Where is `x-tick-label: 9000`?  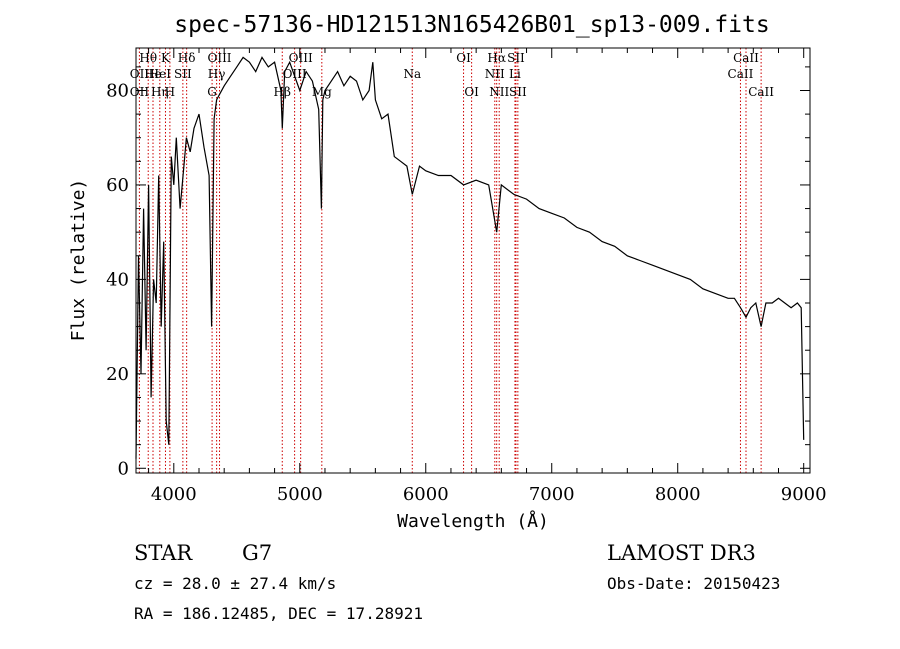
x-tick-label: 9000 is located at coordinates (804, 494).